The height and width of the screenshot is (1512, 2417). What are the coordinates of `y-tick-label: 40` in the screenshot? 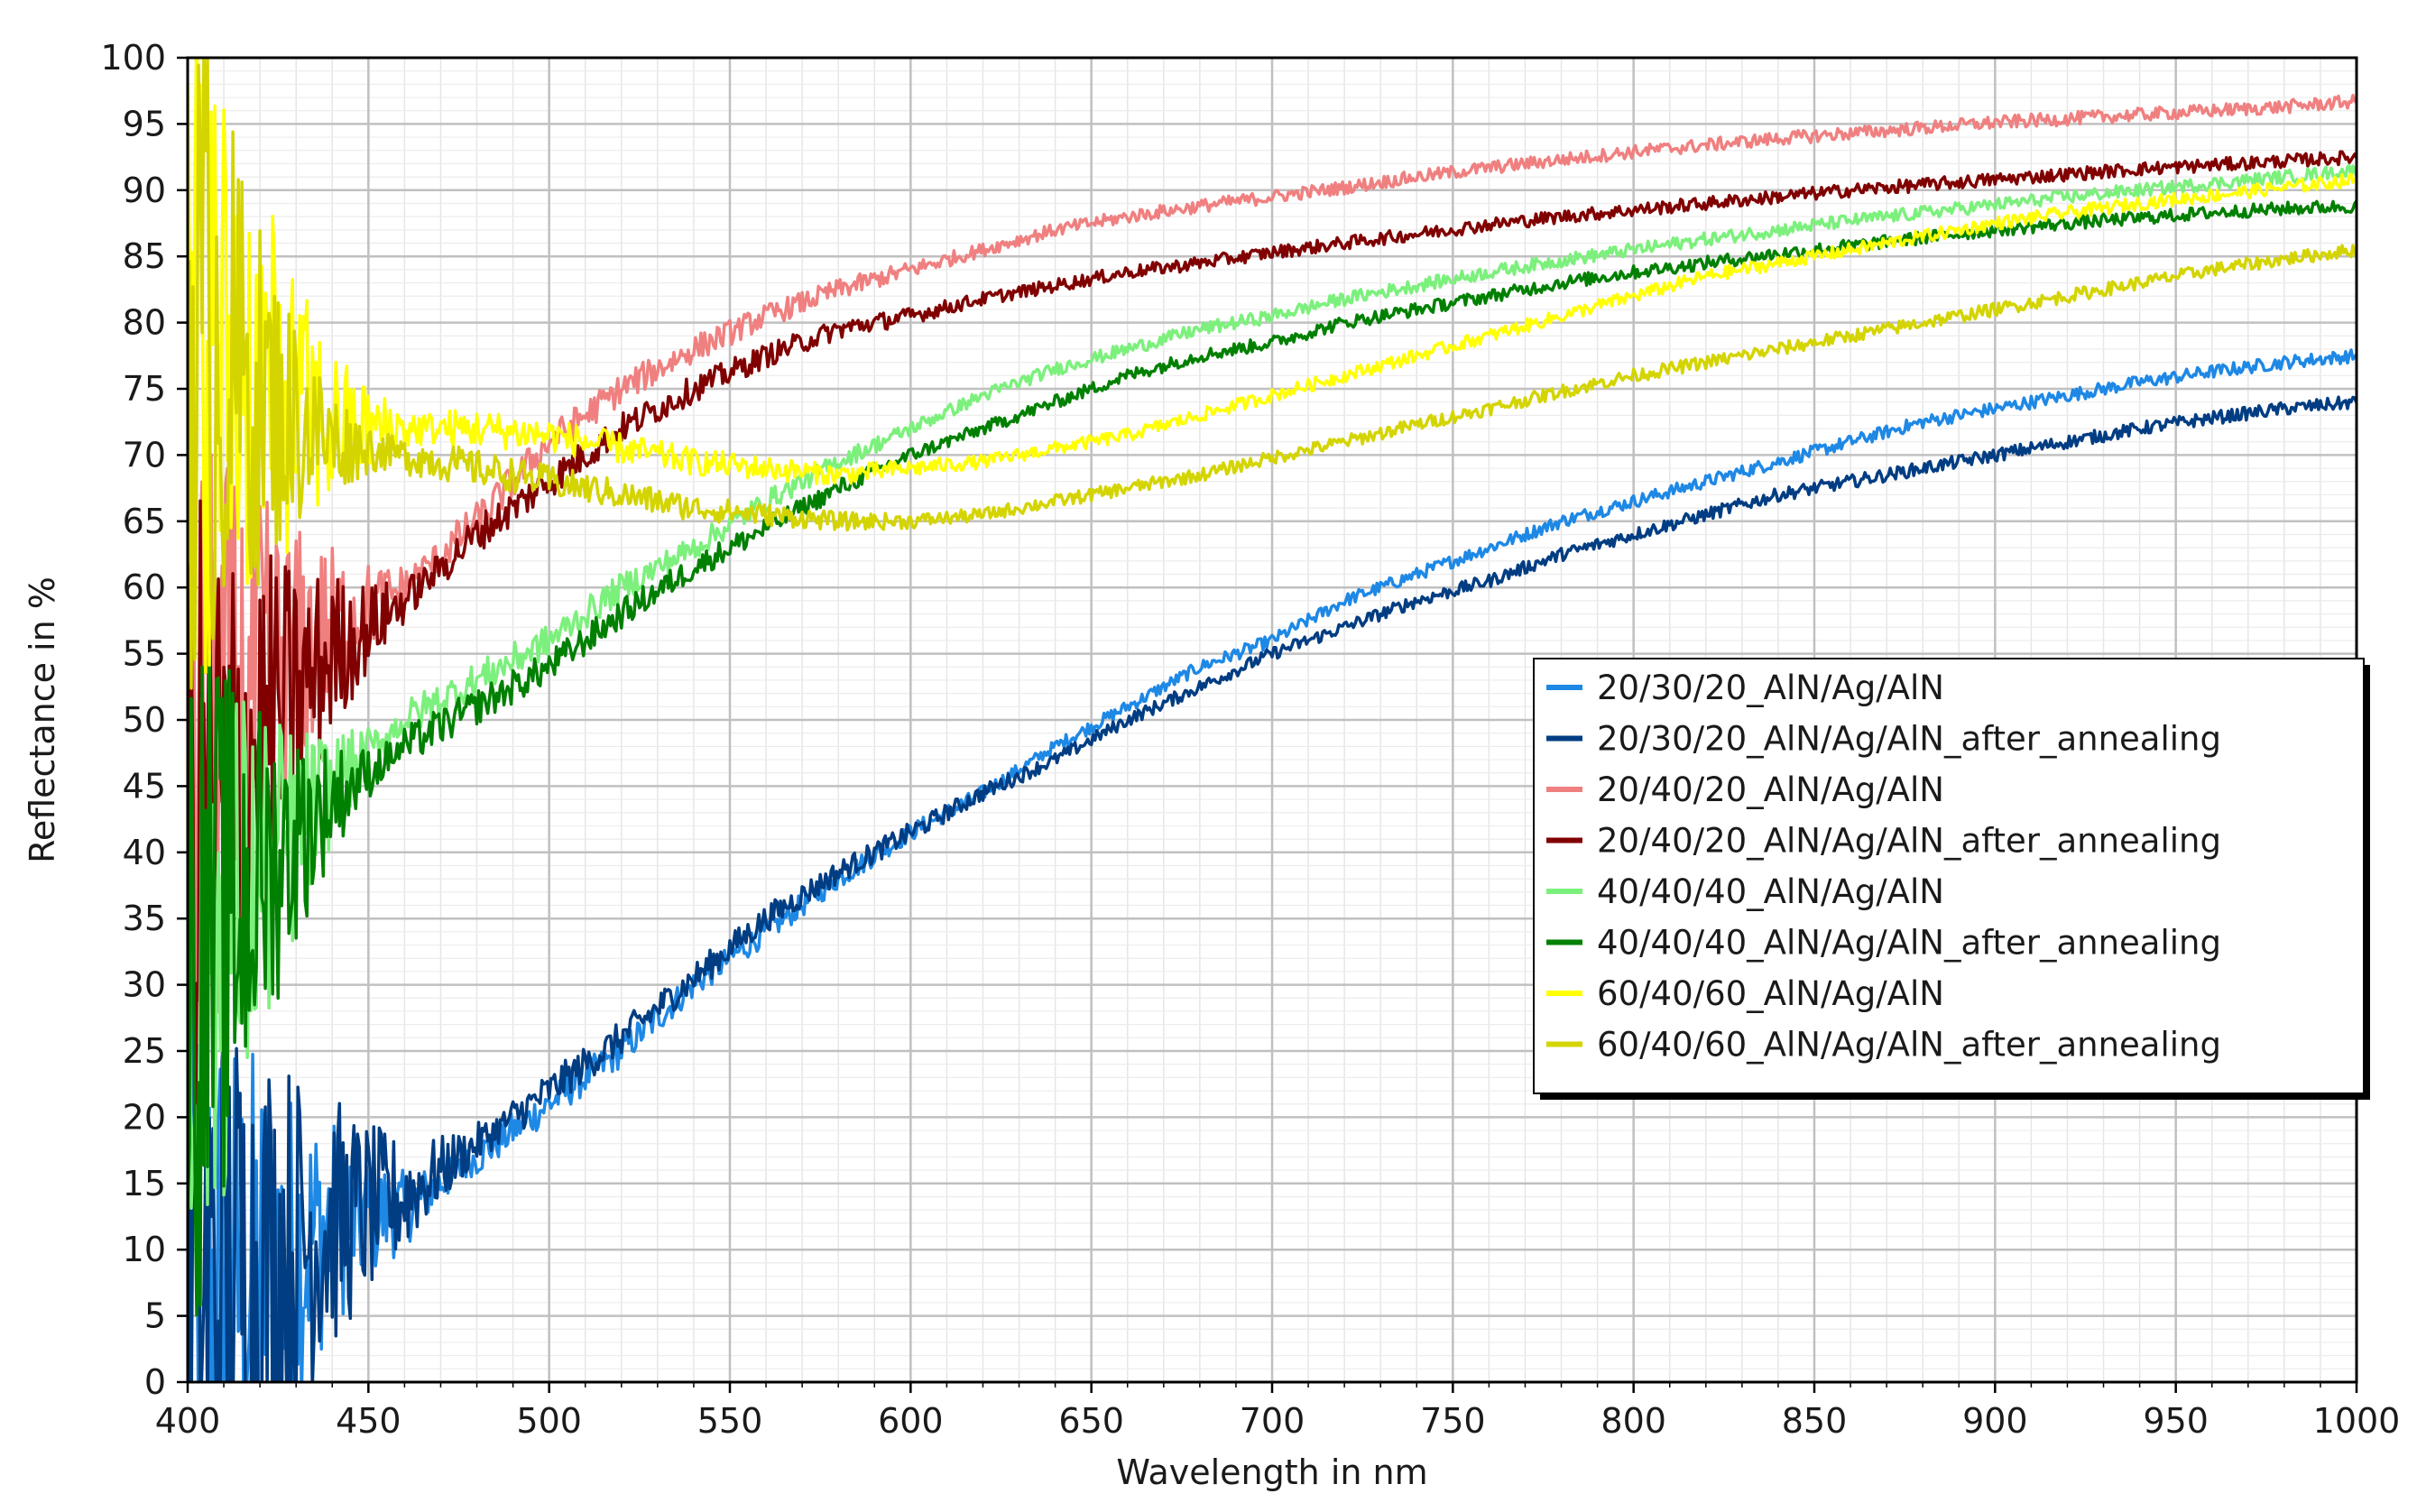 It's located at (144, 852).